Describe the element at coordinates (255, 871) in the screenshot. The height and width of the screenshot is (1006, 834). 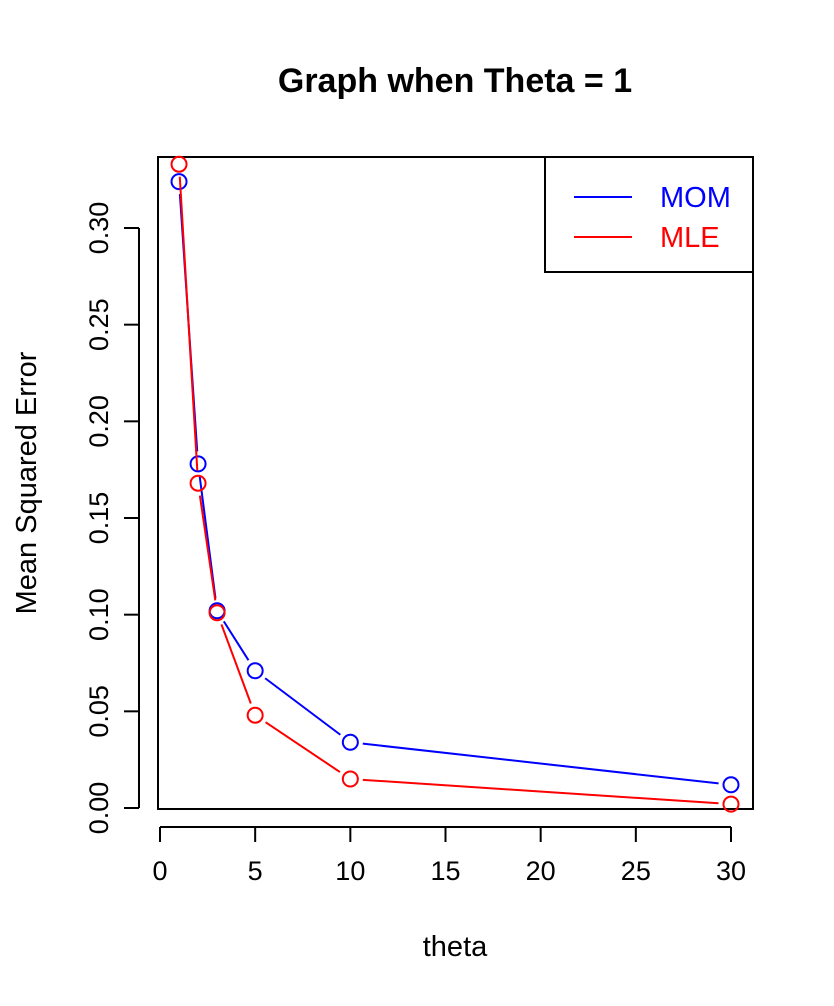
I see `x-tick-label: 5` at that location.